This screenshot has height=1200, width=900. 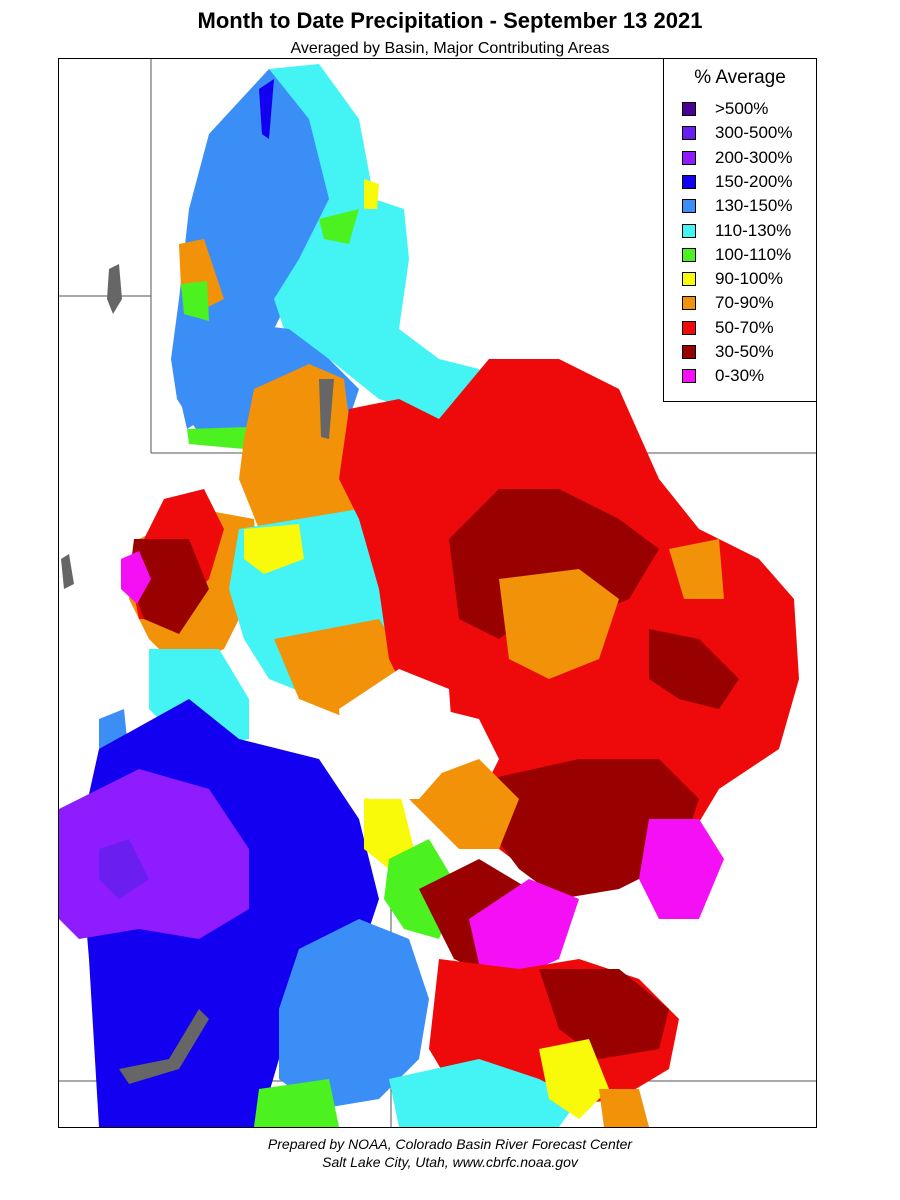 I want to click on legend-item: 130-150%, so click(x=737, y=206).